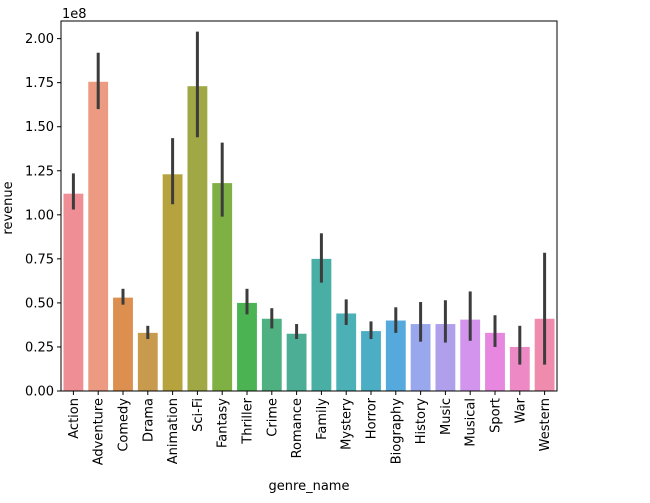 The height and width of the screenshot is (503, 650). What do you see at coordinates (272, 417) in the screenshot?
I see `x-tick-label: Crime` at bounding box center [272, 417].